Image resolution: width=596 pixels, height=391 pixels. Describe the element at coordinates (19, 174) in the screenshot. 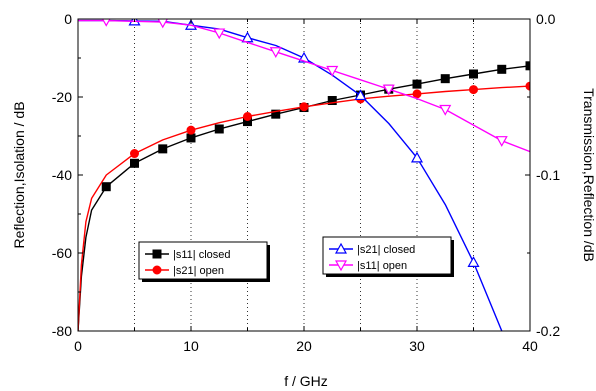

I see `y-axis-left-label: Reflection,Isolation / dB` at that location.